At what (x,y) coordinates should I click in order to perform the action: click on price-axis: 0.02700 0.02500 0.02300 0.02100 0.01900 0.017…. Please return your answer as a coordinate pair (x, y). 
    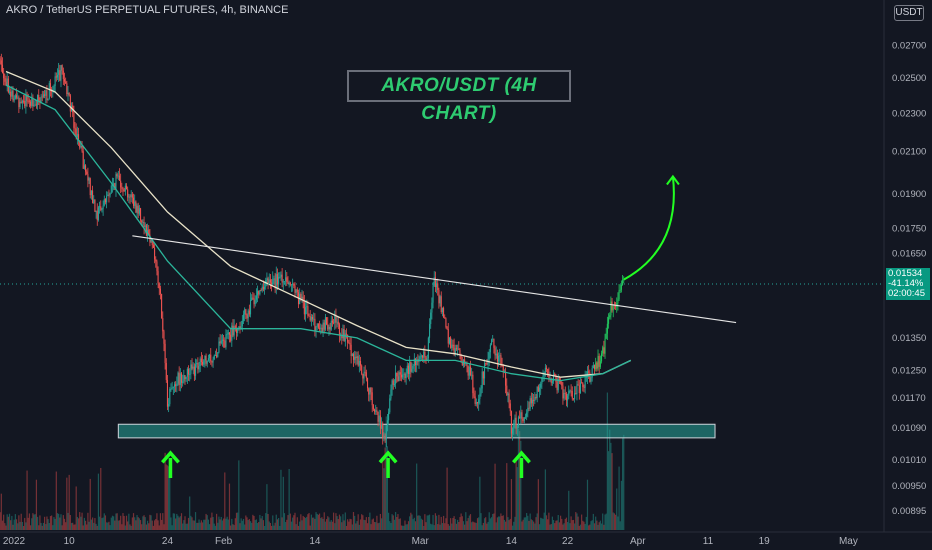
    Looking at the image, I should click on (904, 266).